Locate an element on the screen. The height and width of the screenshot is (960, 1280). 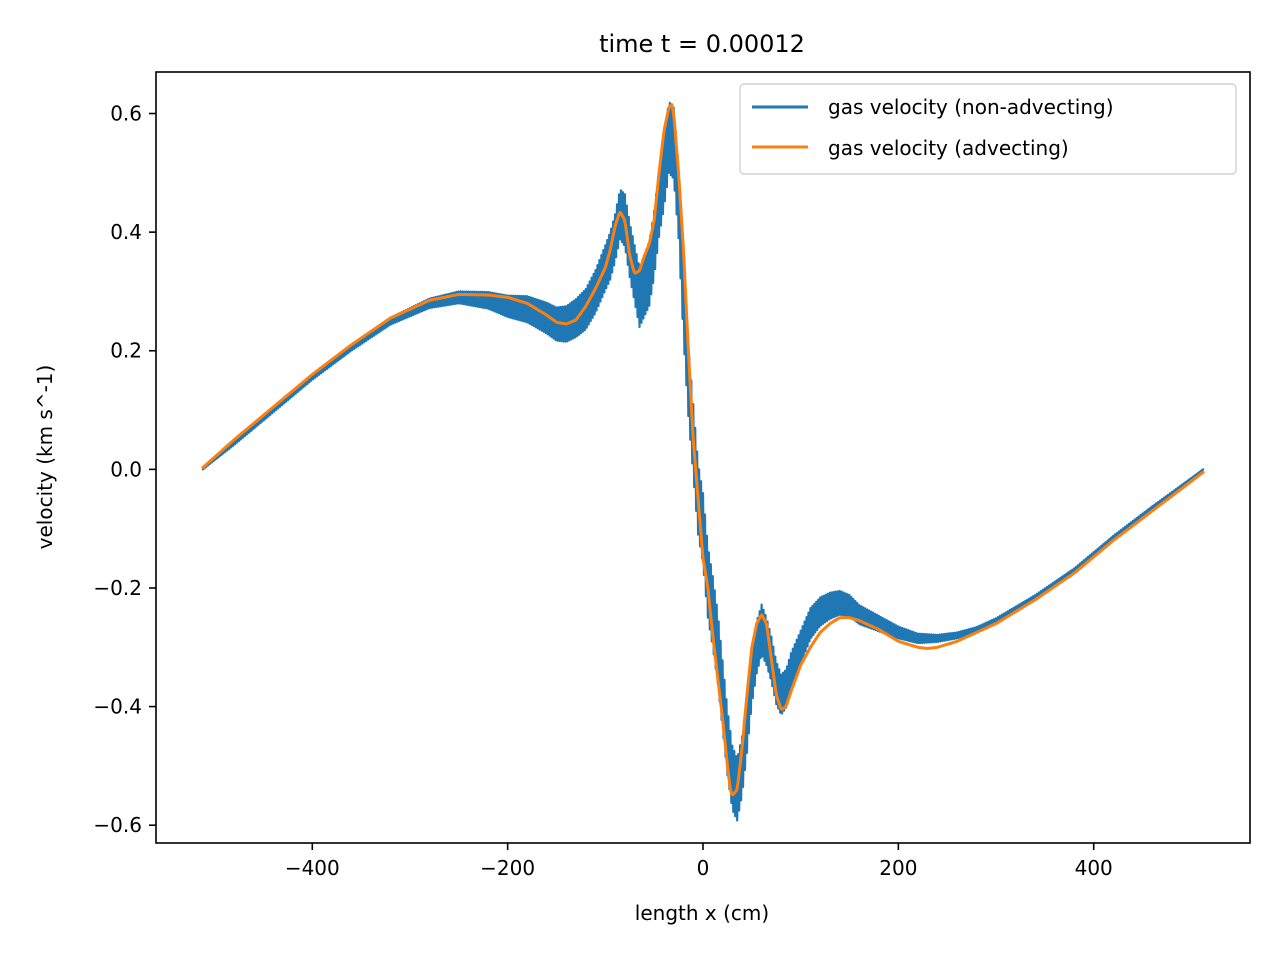
x-axis: −400 −200 0 200 400 is located at coordinates (699, 861).